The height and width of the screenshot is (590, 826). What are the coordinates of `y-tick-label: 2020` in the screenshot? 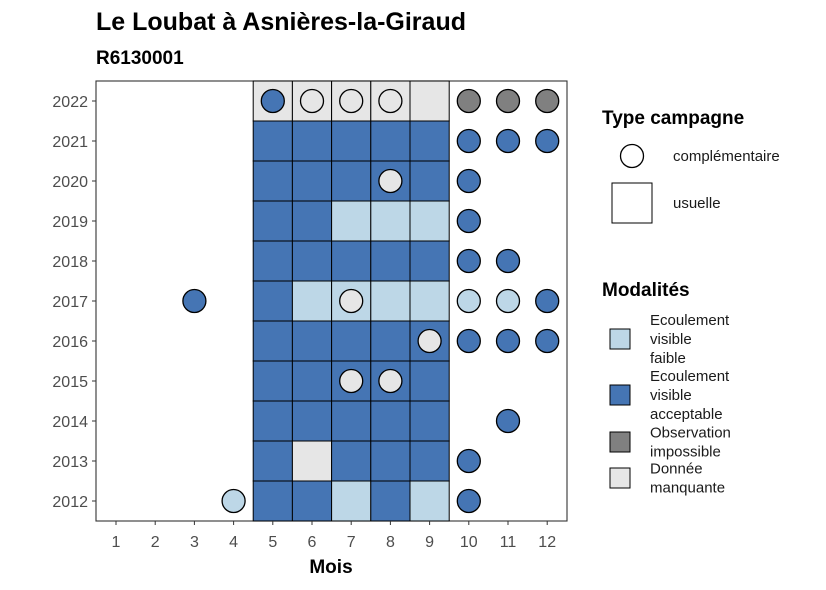 It's located at (70, 182).